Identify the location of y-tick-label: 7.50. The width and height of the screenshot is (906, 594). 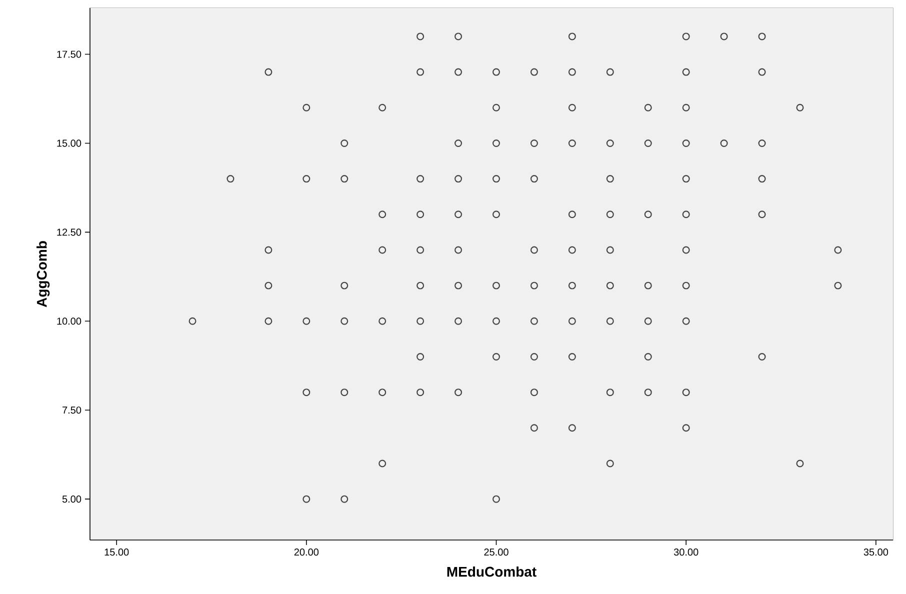
(72, 410).